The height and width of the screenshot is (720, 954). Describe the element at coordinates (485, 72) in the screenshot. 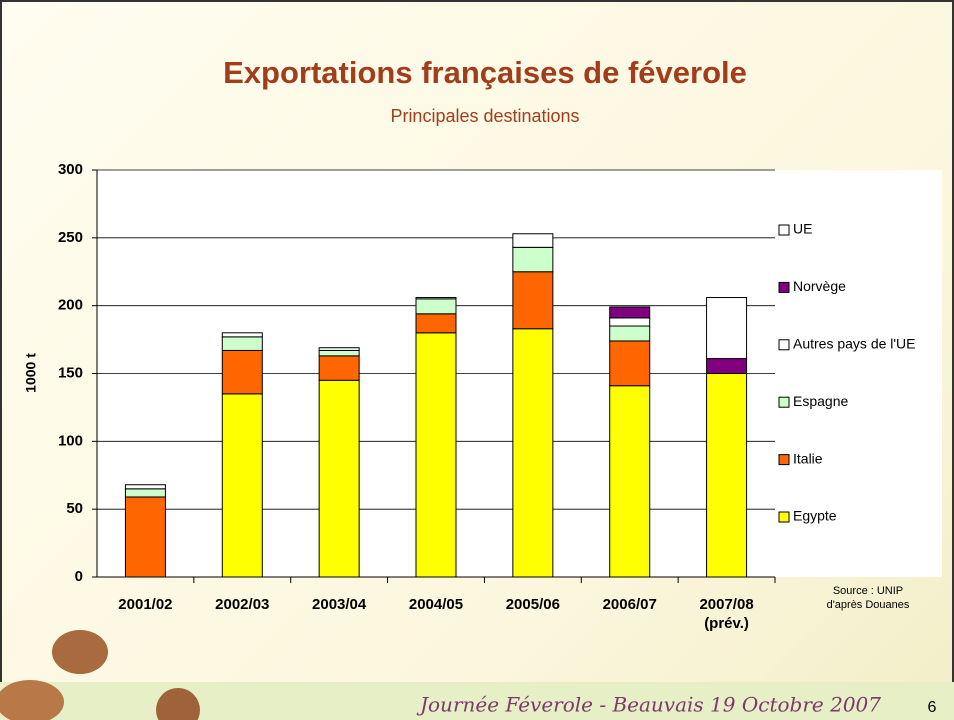

I see `chart-title: Exportations françaises de féverole` at that location.